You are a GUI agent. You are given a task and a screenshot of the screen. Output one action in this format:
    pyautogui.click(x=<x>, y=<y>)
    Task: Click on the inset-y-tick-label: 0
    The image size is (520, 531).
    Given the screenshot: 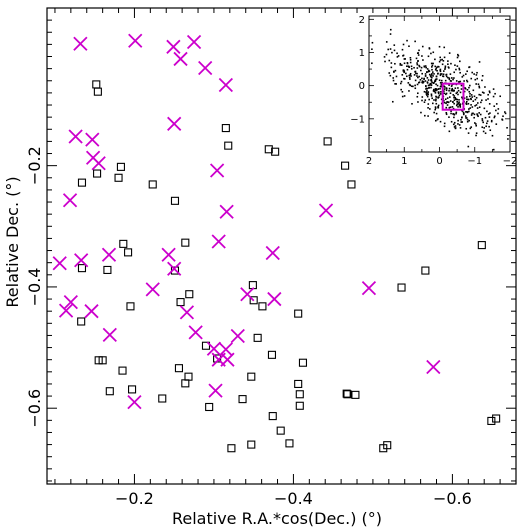 What is the action you would take?
    pyautogui.click(x=362, y=86)
    